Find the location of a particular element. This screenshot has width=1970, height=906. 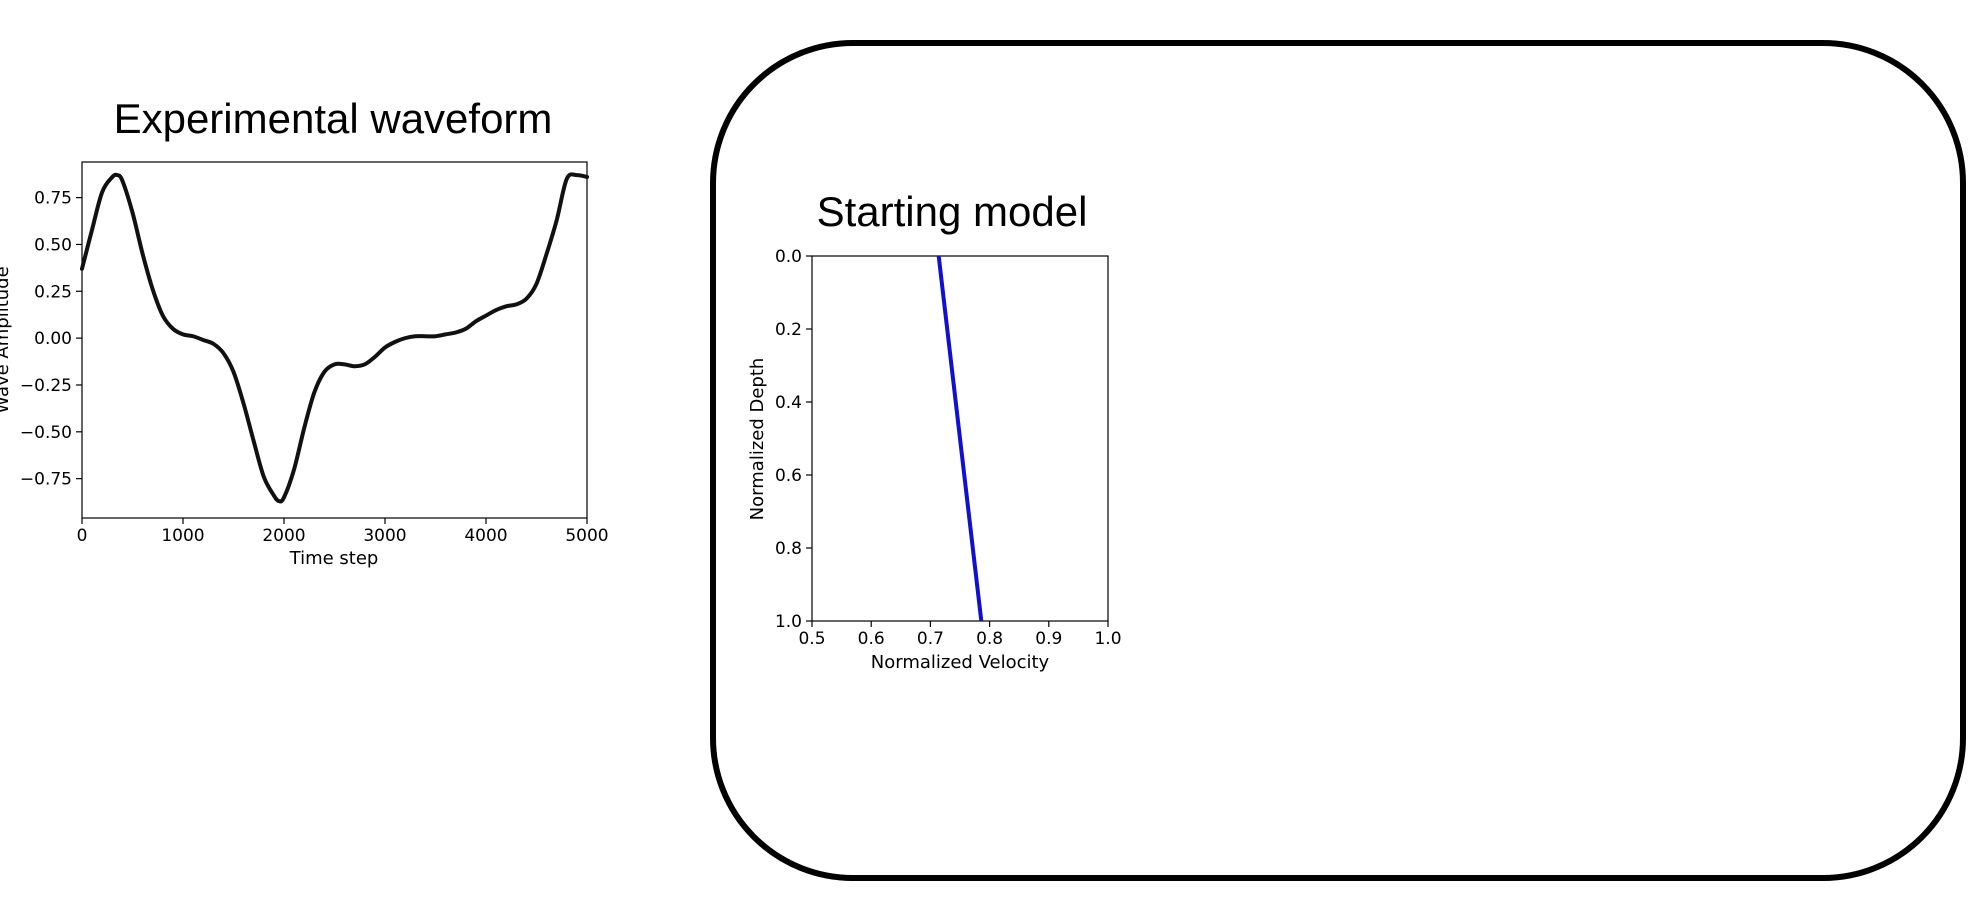

model-y-tick-label: 1.0 is located at coordinates (788, 622).